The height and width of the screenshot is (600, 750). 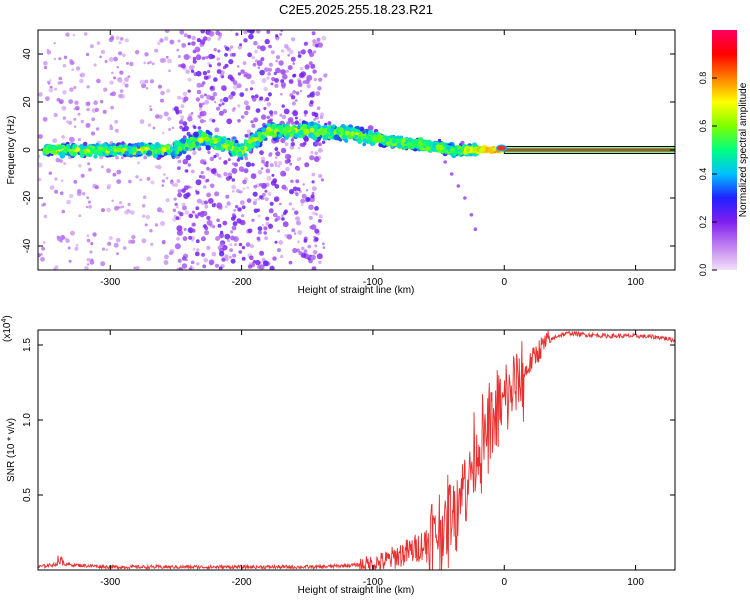 I want to click on spectrogram-ytick-label: -40, so click(x=27, y=245).